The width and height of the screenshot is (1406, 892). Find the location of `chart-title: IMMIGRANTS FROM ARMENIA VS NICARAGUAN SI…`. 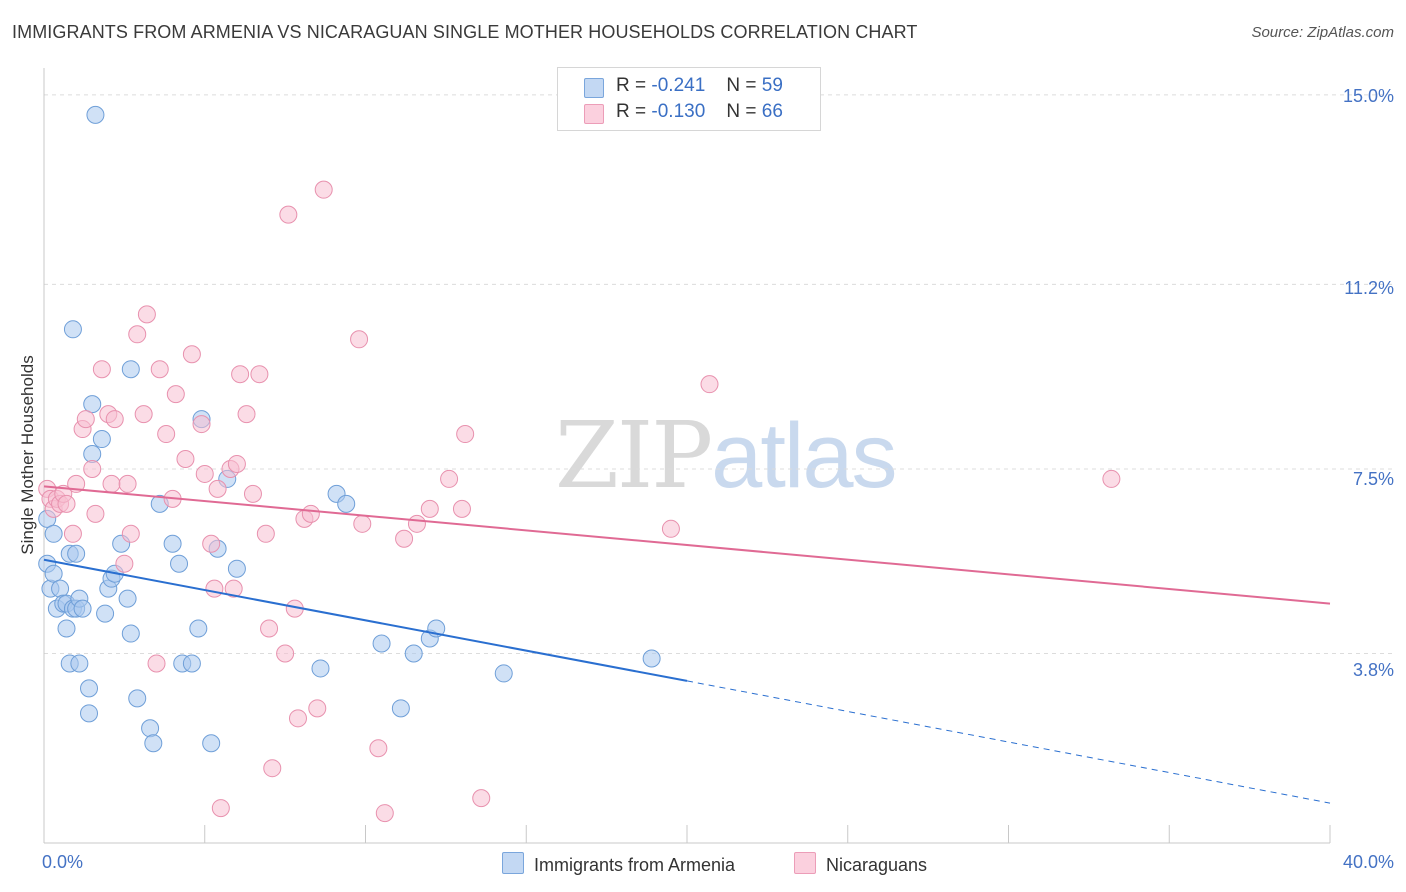

chart-title: IMMIGRANTS FROM ARMENIA VS NICARAGUAN SI… is located at coordinates (465, 32).